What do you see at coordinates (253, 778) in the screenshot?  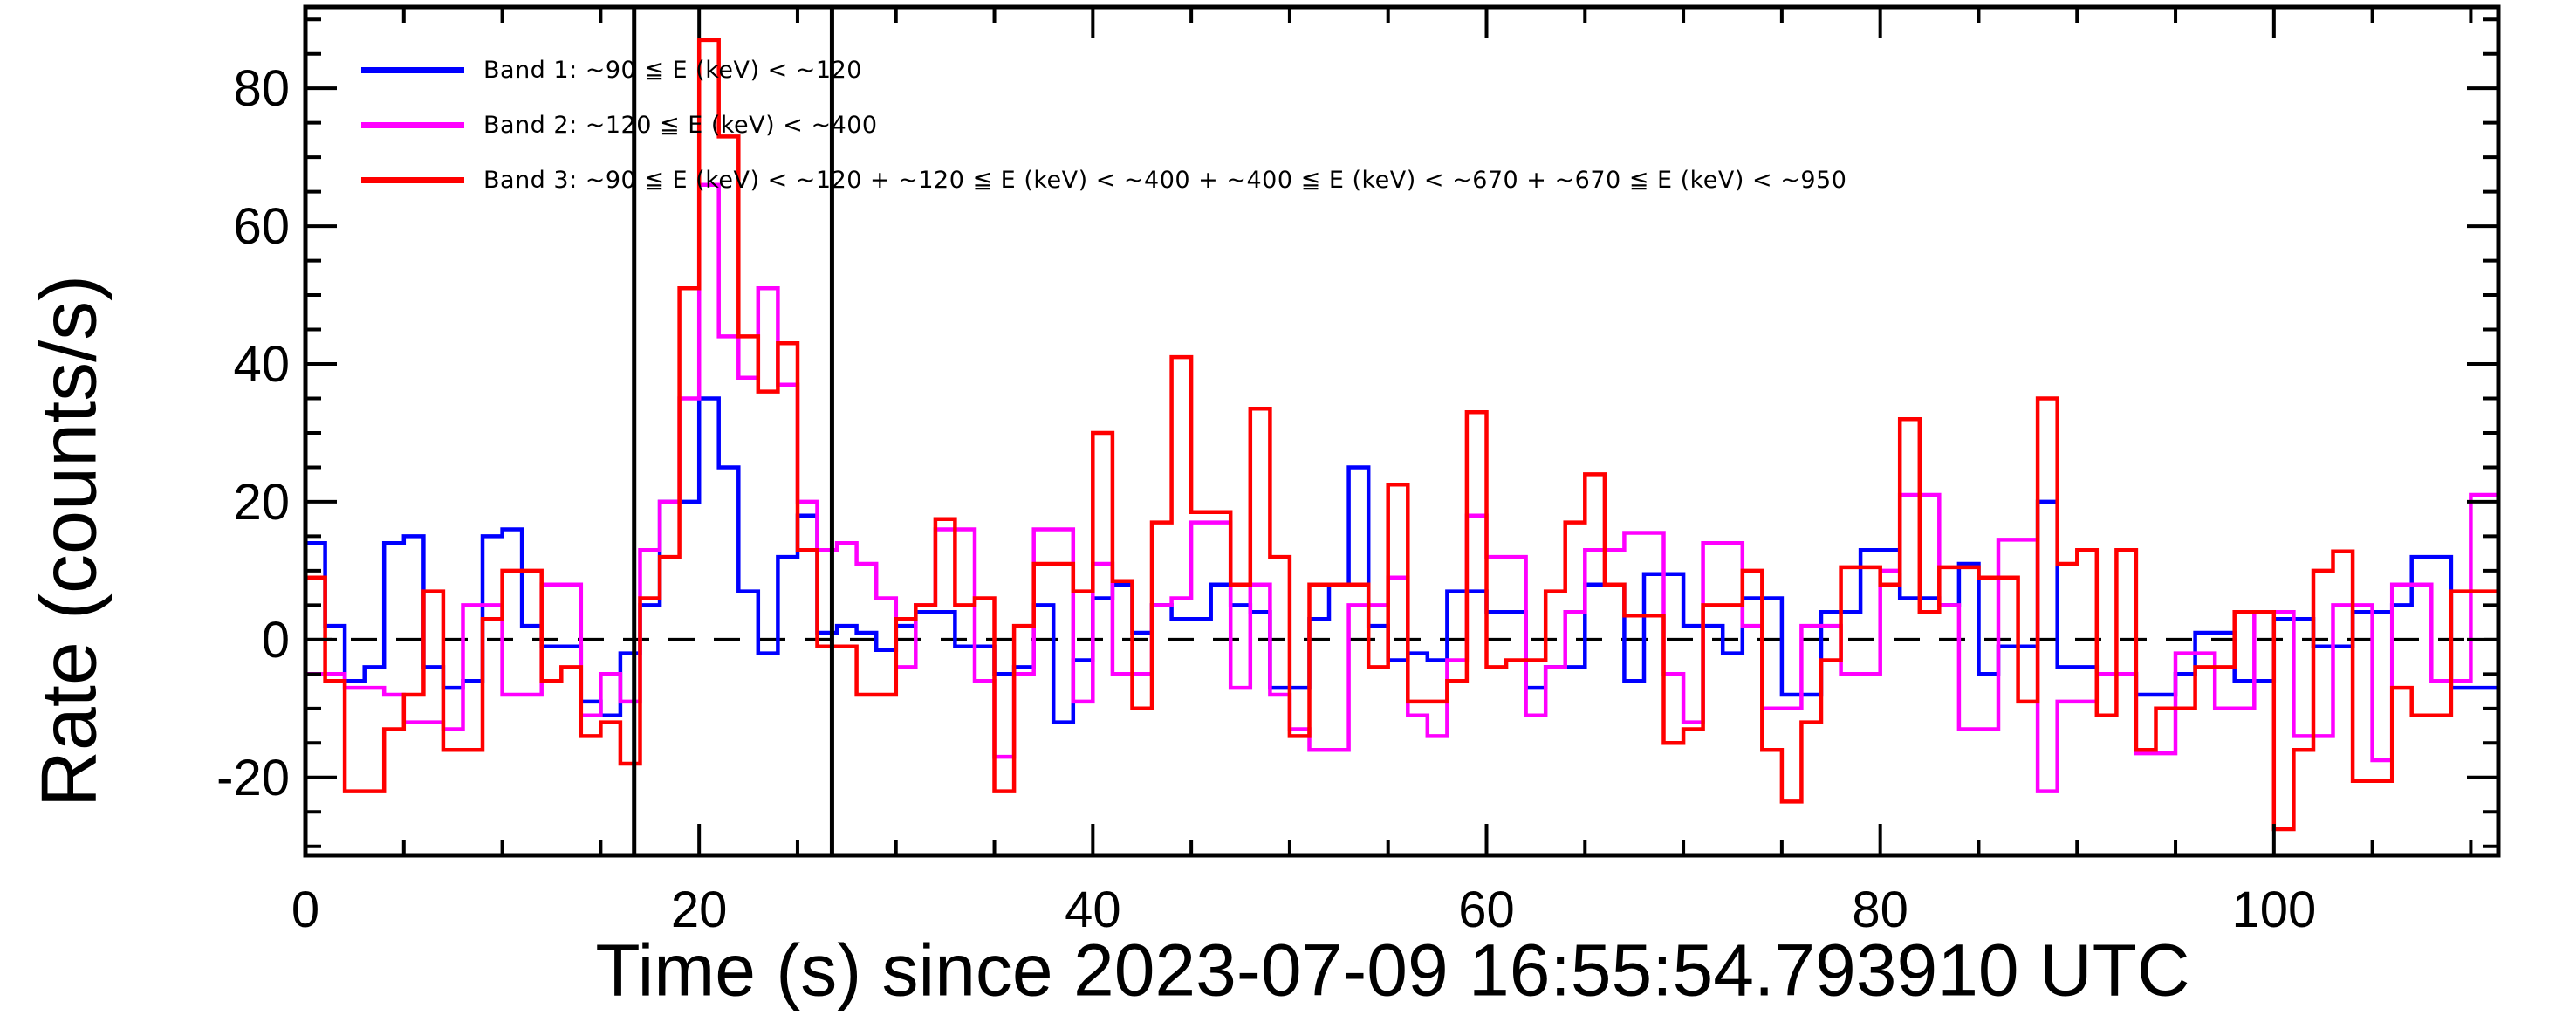 I see `svg-text: -20` at bounding box center [253, 778].